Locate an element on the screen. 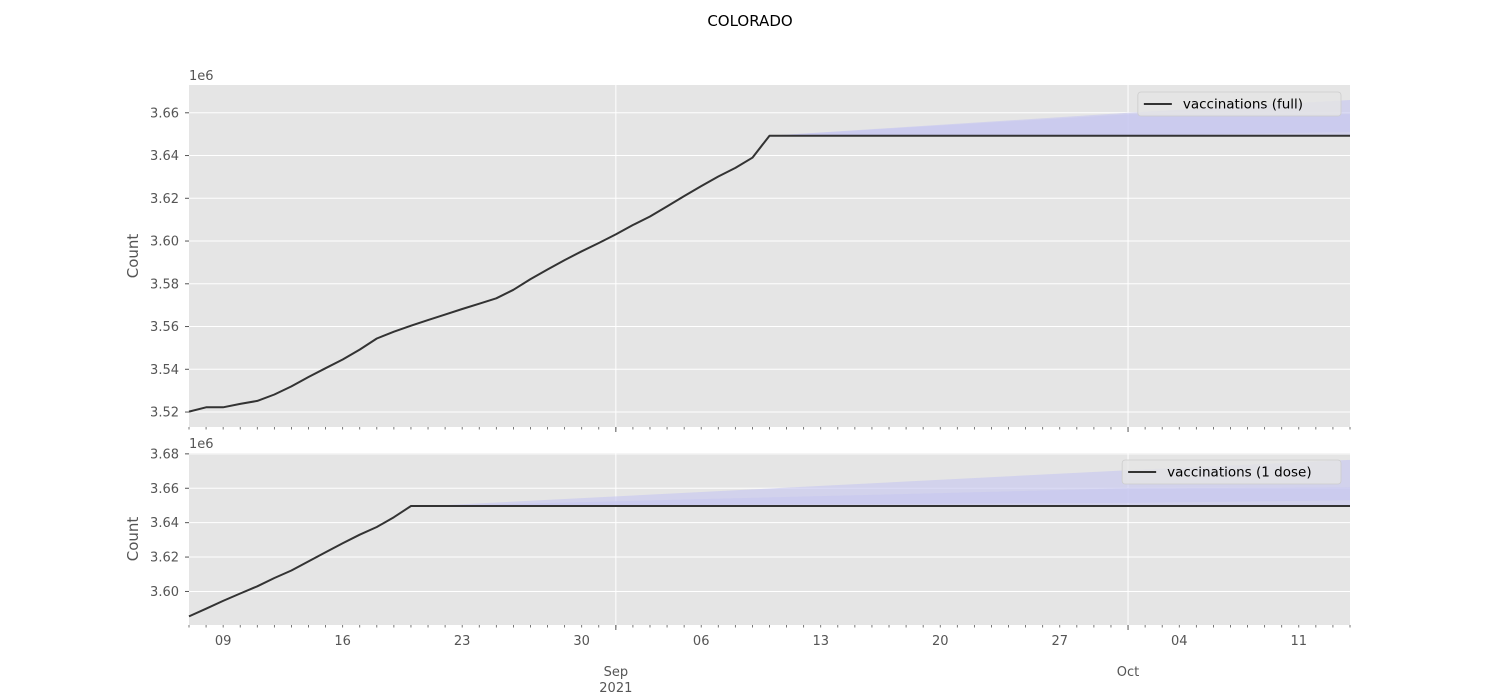  y-tick-label: 3.54 is located at coordinates (164, 370).